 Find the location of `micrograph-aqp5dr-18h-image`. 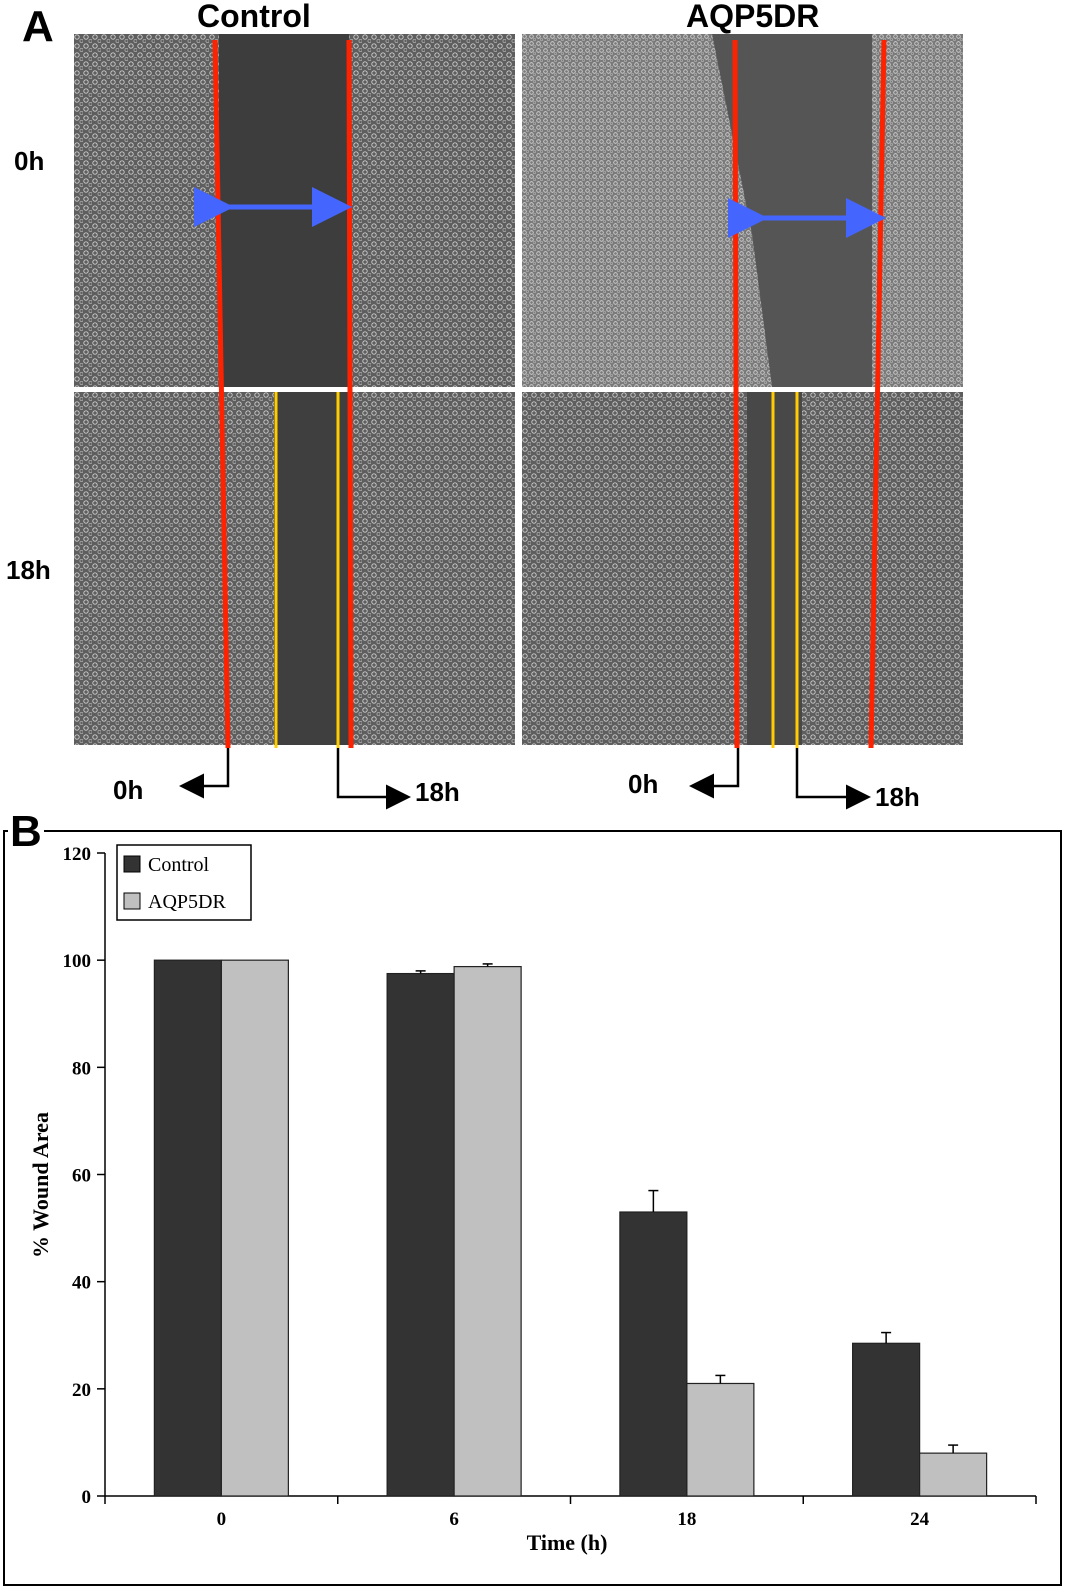

micrograph-aqp5dr-18h-image is located at coordinates (742, 568).